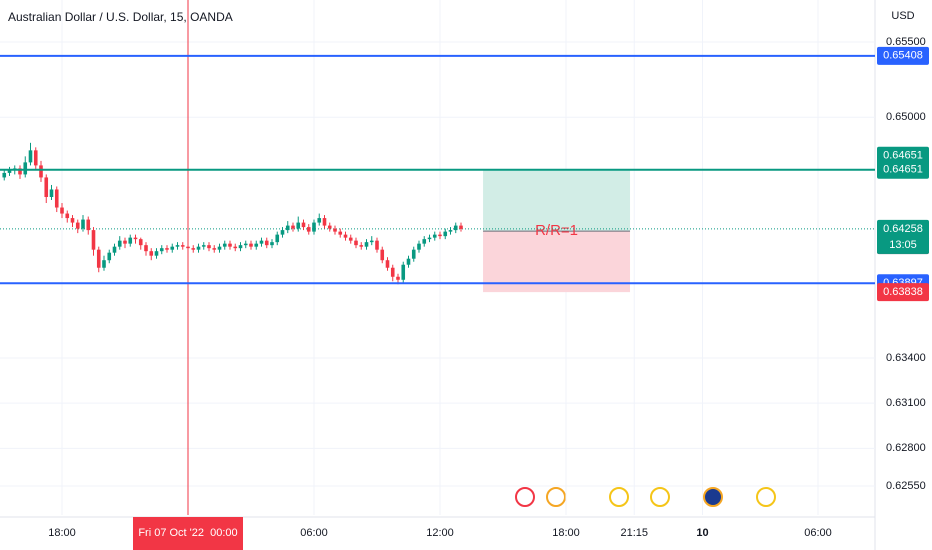  I want to click on crosshair-label: Fri 07 Oct '22 00:00, so click(187, 533).